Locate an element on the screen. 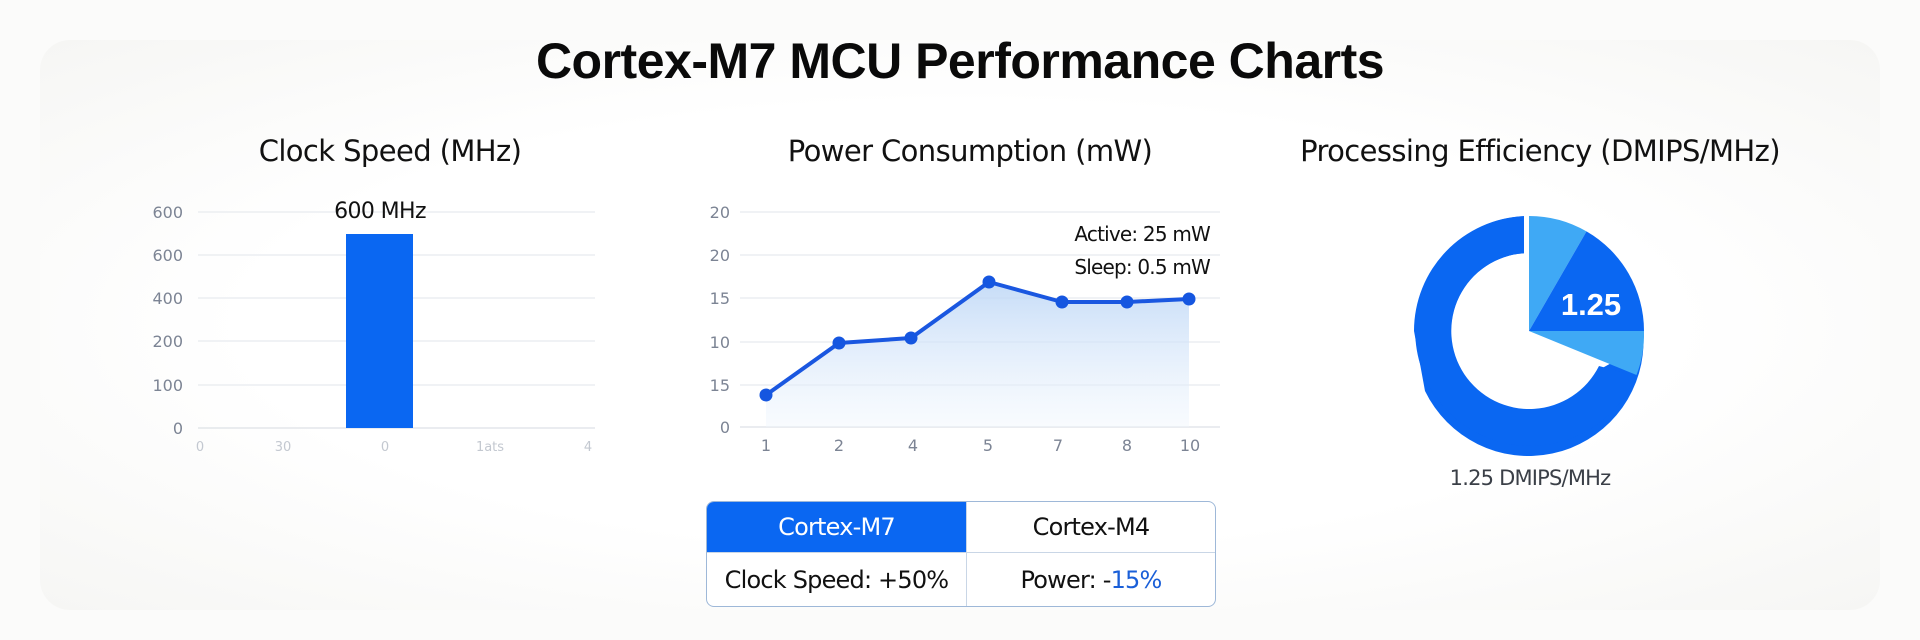 The width and height of the screenshot is (1920, 640). x-tick: 7 is located at coordinates (1058, 445).